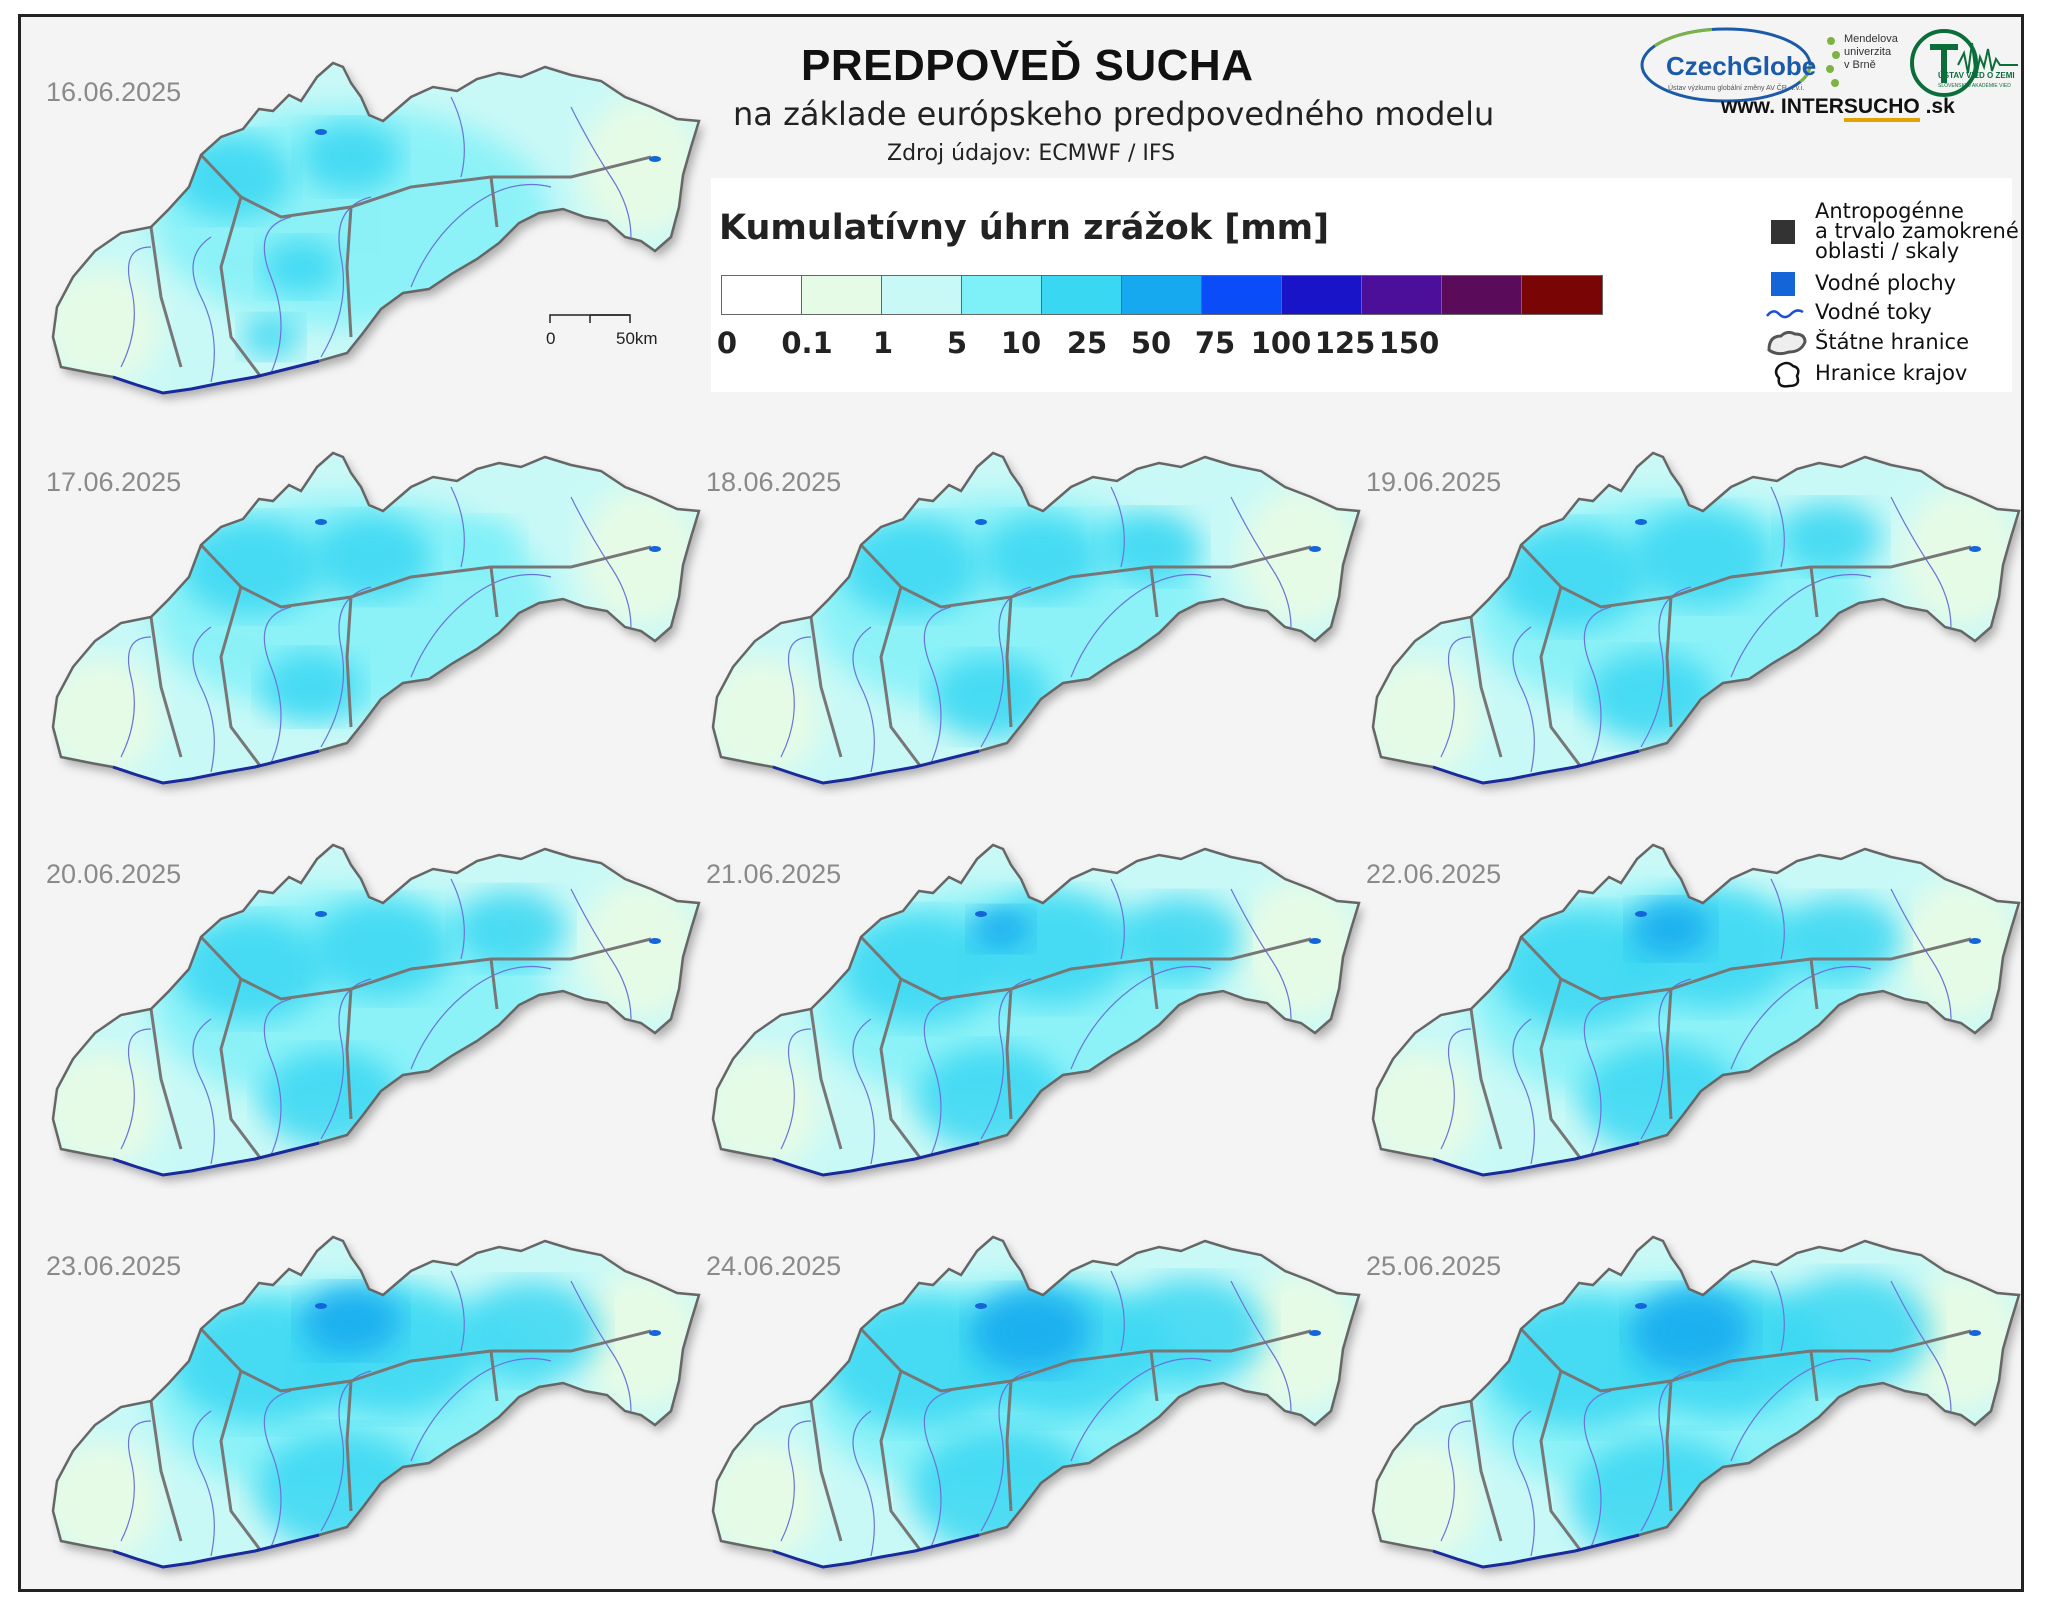 The image size is (2046, 1608). What do you see at coordinates (602, 336) in the screenshot?
I see `scale-bar: 0 50km` at bounding box center [602, 336].